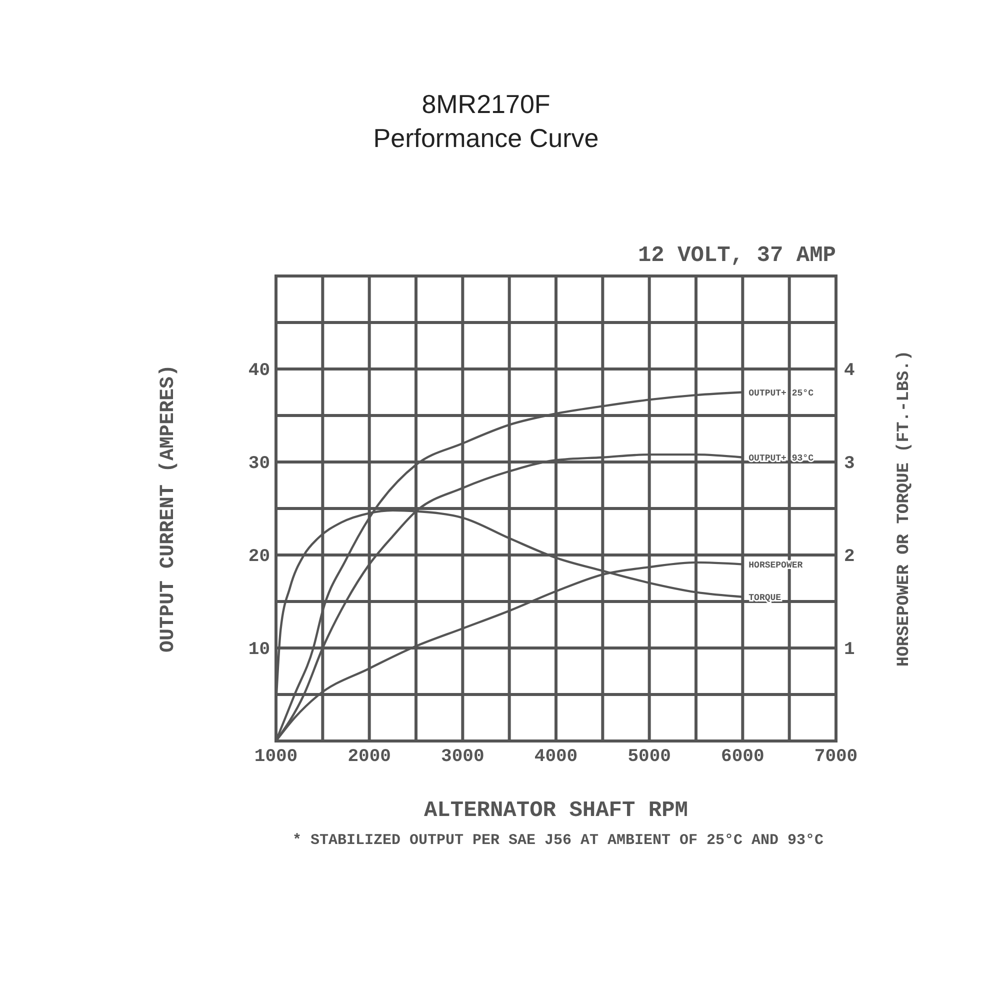  What do you see at coordinates (849, 650) in the screenshot?
I see `y2-tick-label: 1` at bounding box center [849, 650].